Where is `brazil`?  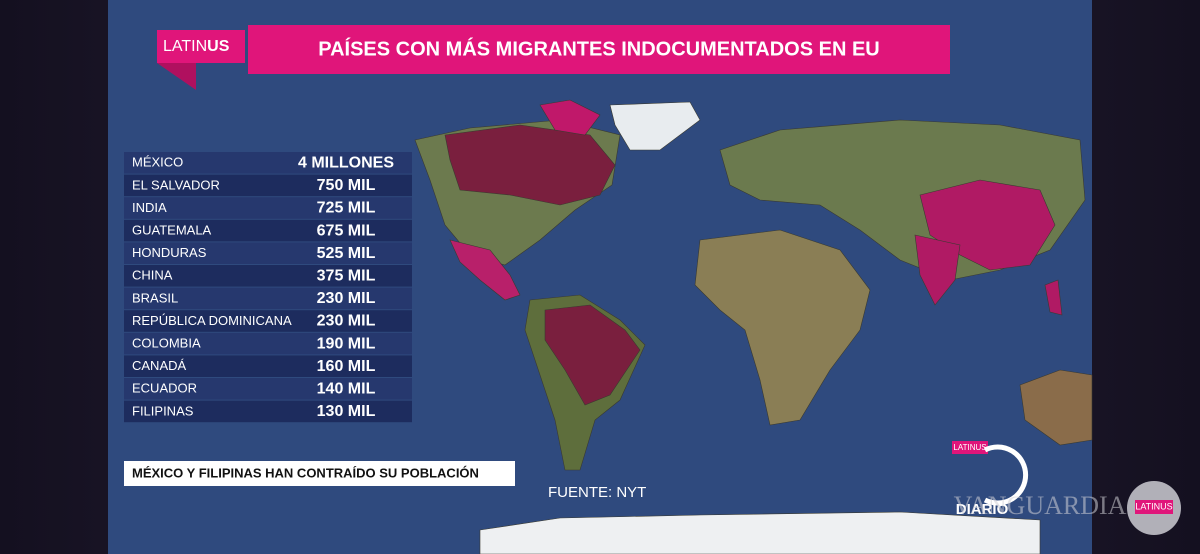 brazil is located at coordinates (592, 355).